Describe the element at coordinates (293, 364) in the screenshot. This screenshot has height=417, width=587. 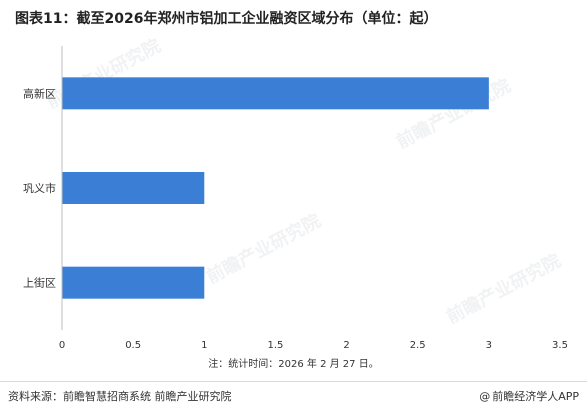
I see `chart-note: 注：统计时间：2026 年 2 月 27 日。` at that location.